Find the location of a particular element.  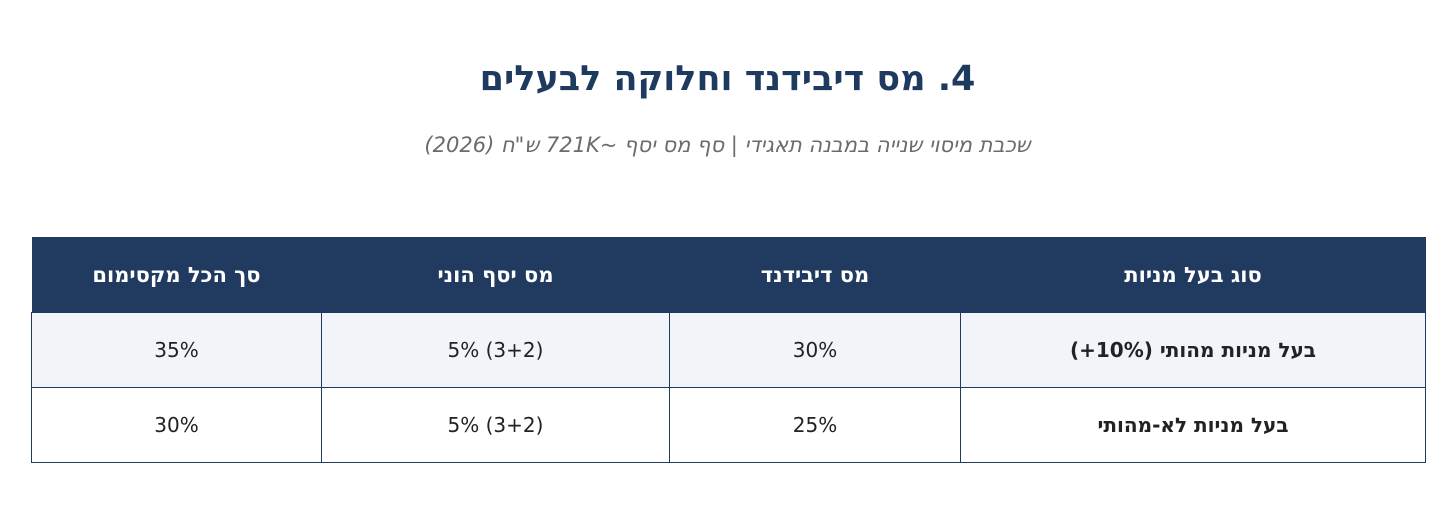

cell-dividend-tax: 25% is located at coordinates (815, 425).